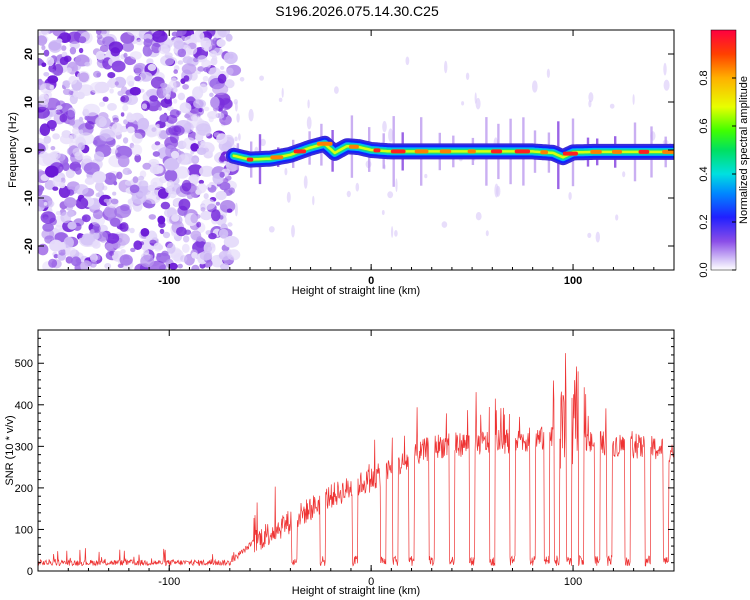 The width and height of the screenshot is (750, 600). Describe the element at coordinates (24, 530) in the screenshot. I see `y-tick-label: 100` at that location.